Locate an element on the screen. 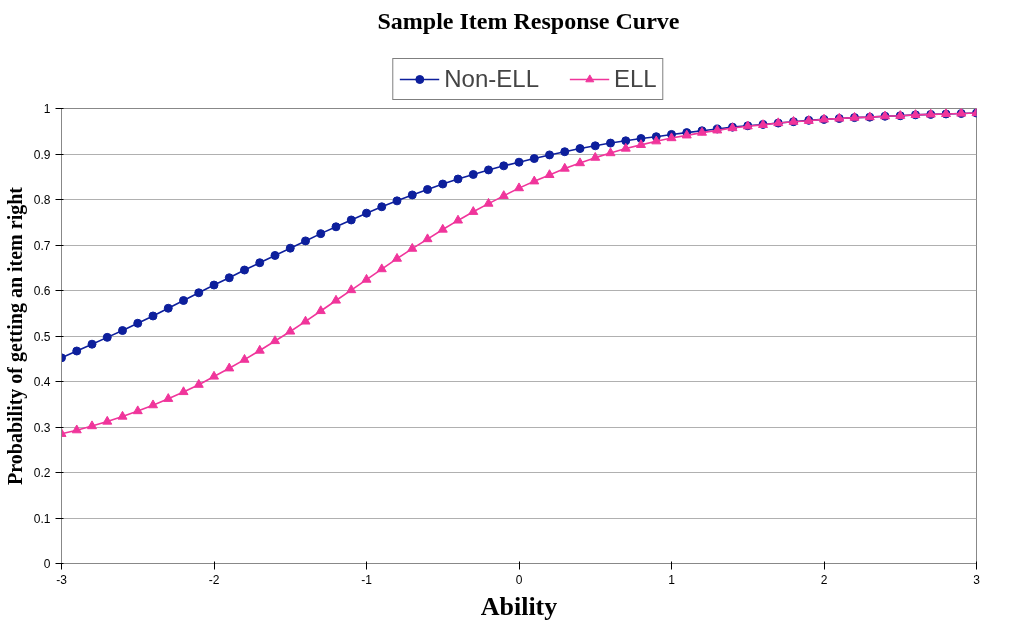 This screenshot has height=644, width=1016. y-tick-label: 0.4 is located at coordinates (42, 382).